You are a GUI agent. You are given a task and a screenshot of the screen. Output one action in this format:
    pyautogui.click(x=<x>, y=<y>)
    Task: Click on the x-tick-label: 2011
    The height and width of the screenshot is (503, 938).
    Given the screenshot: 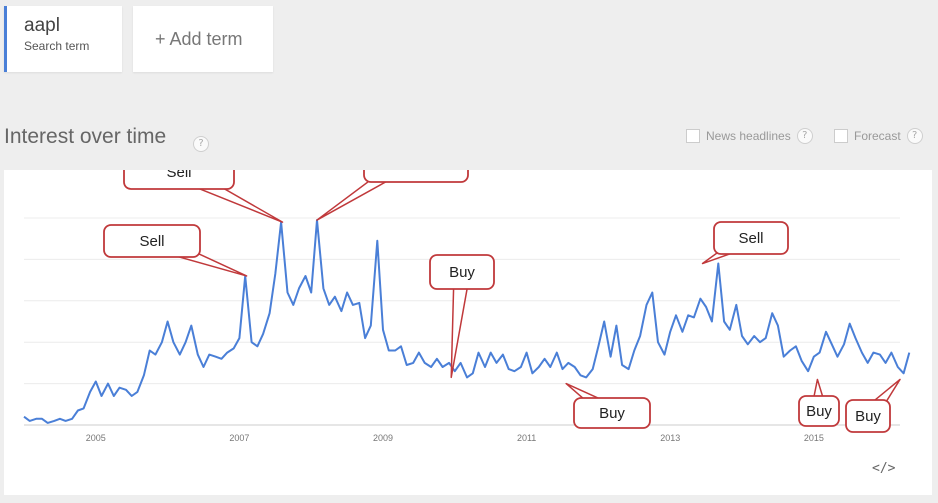 What is the action you would take?
    pyautogui.click(x=526, y=438)
    